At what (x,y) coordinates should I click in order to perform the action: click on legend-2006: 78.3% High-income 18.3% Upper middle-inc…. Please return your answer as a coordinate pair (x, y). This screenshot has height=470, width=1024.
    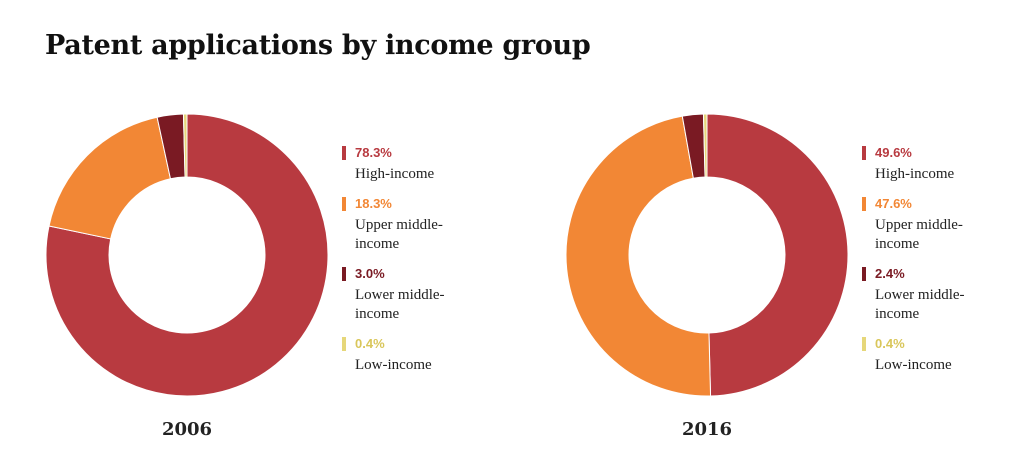
    Looking at the image, I should click on (408, 266).